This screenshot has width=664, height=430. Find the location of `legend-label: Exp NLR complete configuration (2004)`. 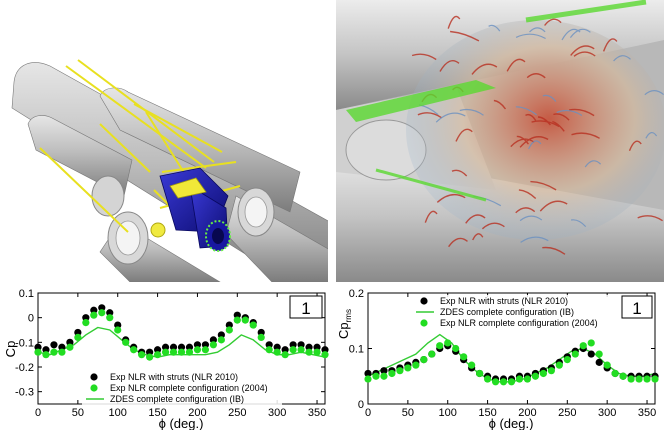

legend-label: Exp NLR complete configuration (2004) is located at coordinates (519, 323).